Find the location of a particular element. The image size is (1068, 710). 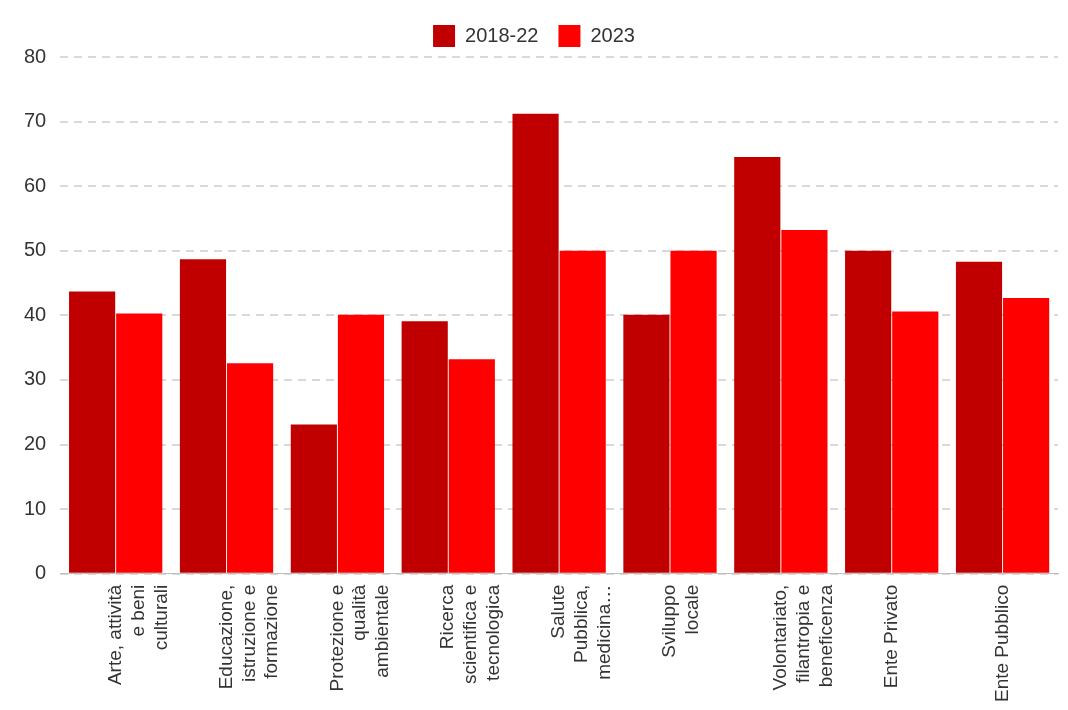

y-tick-label: 20 is located at coordinates (35, 443).